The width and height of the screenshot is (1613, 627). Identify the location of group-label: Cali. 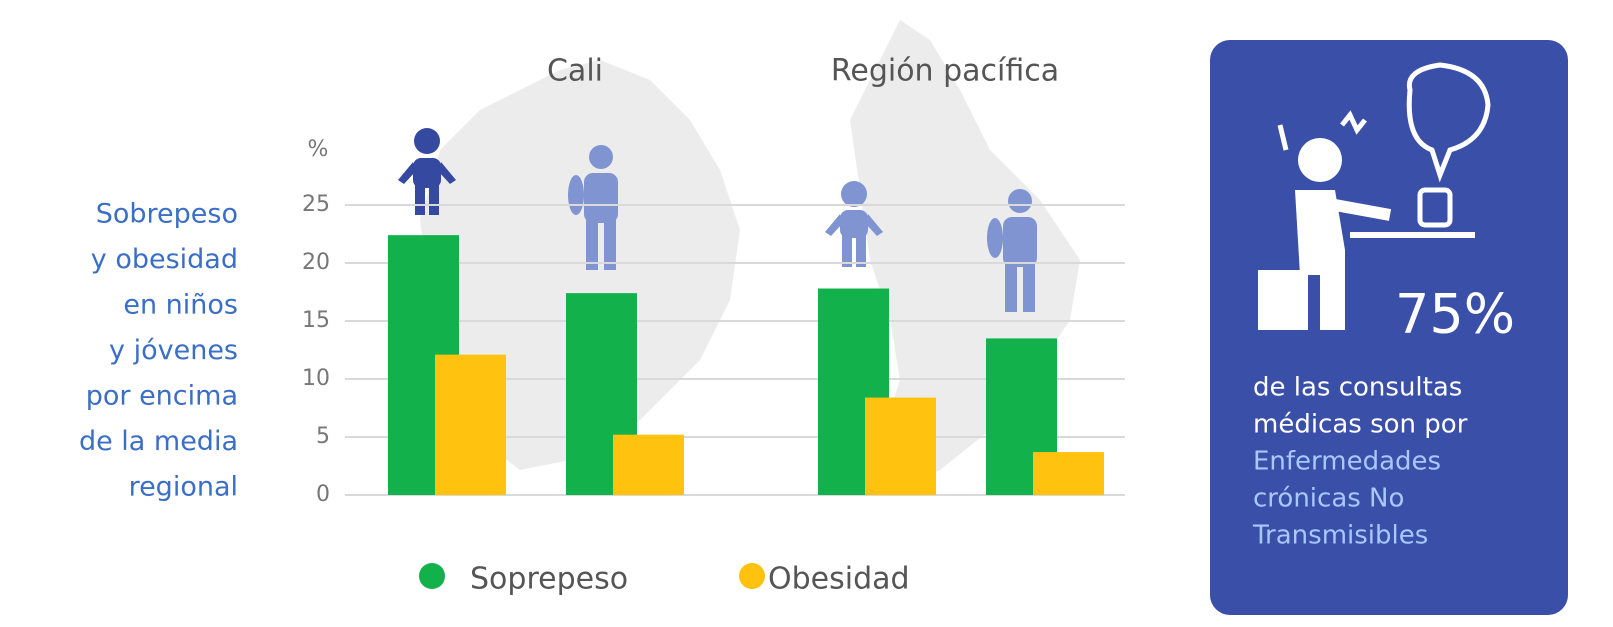
(575, 71).